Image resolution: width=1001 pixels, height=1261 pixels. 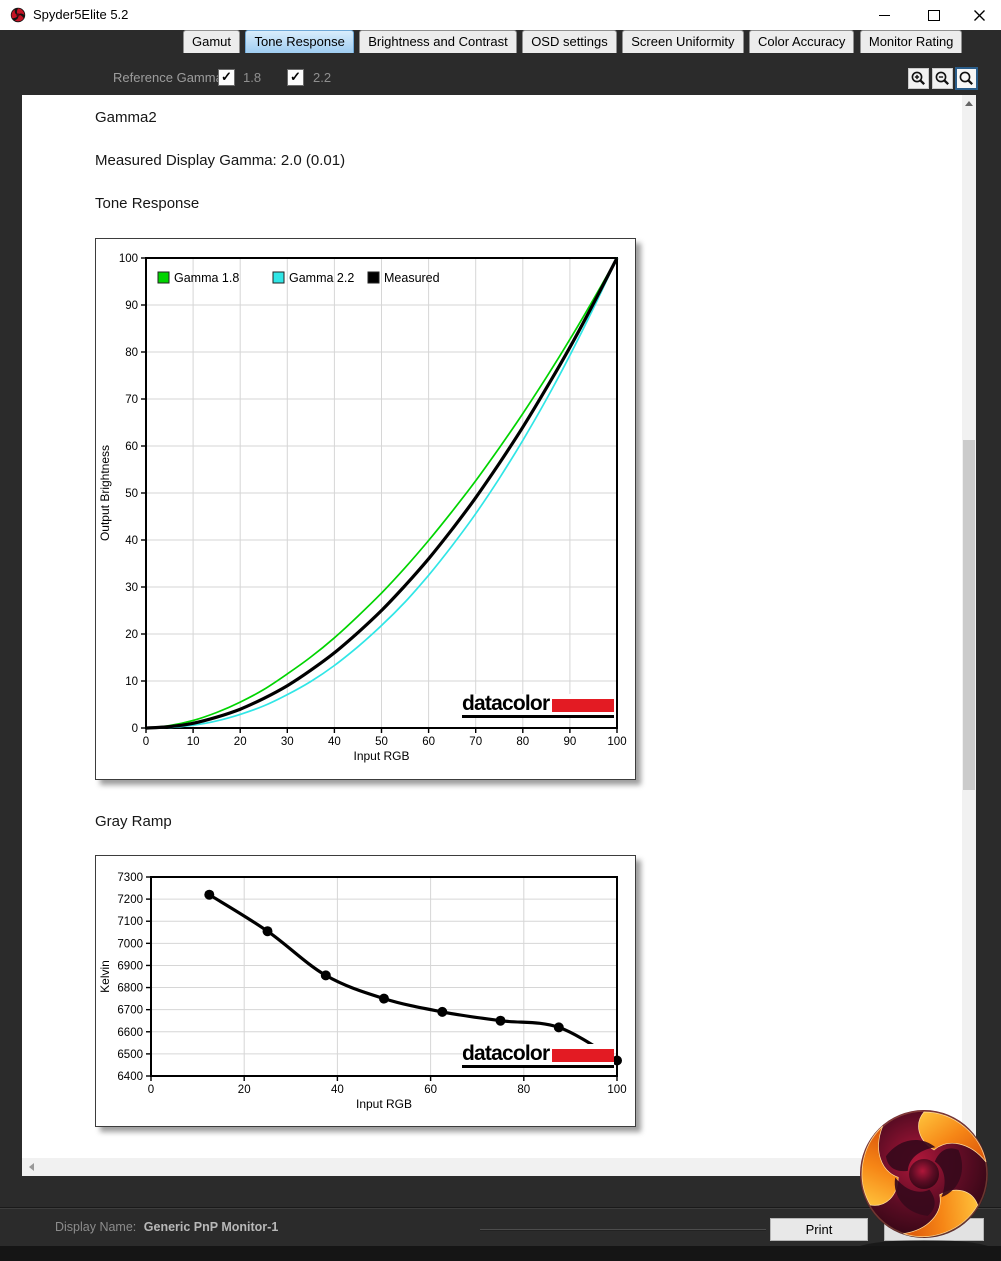 What do you see at coordinates (583, 705) in the screenshot?
I see `datacolor-logo-red-bar` at bounding box center [583, 705].